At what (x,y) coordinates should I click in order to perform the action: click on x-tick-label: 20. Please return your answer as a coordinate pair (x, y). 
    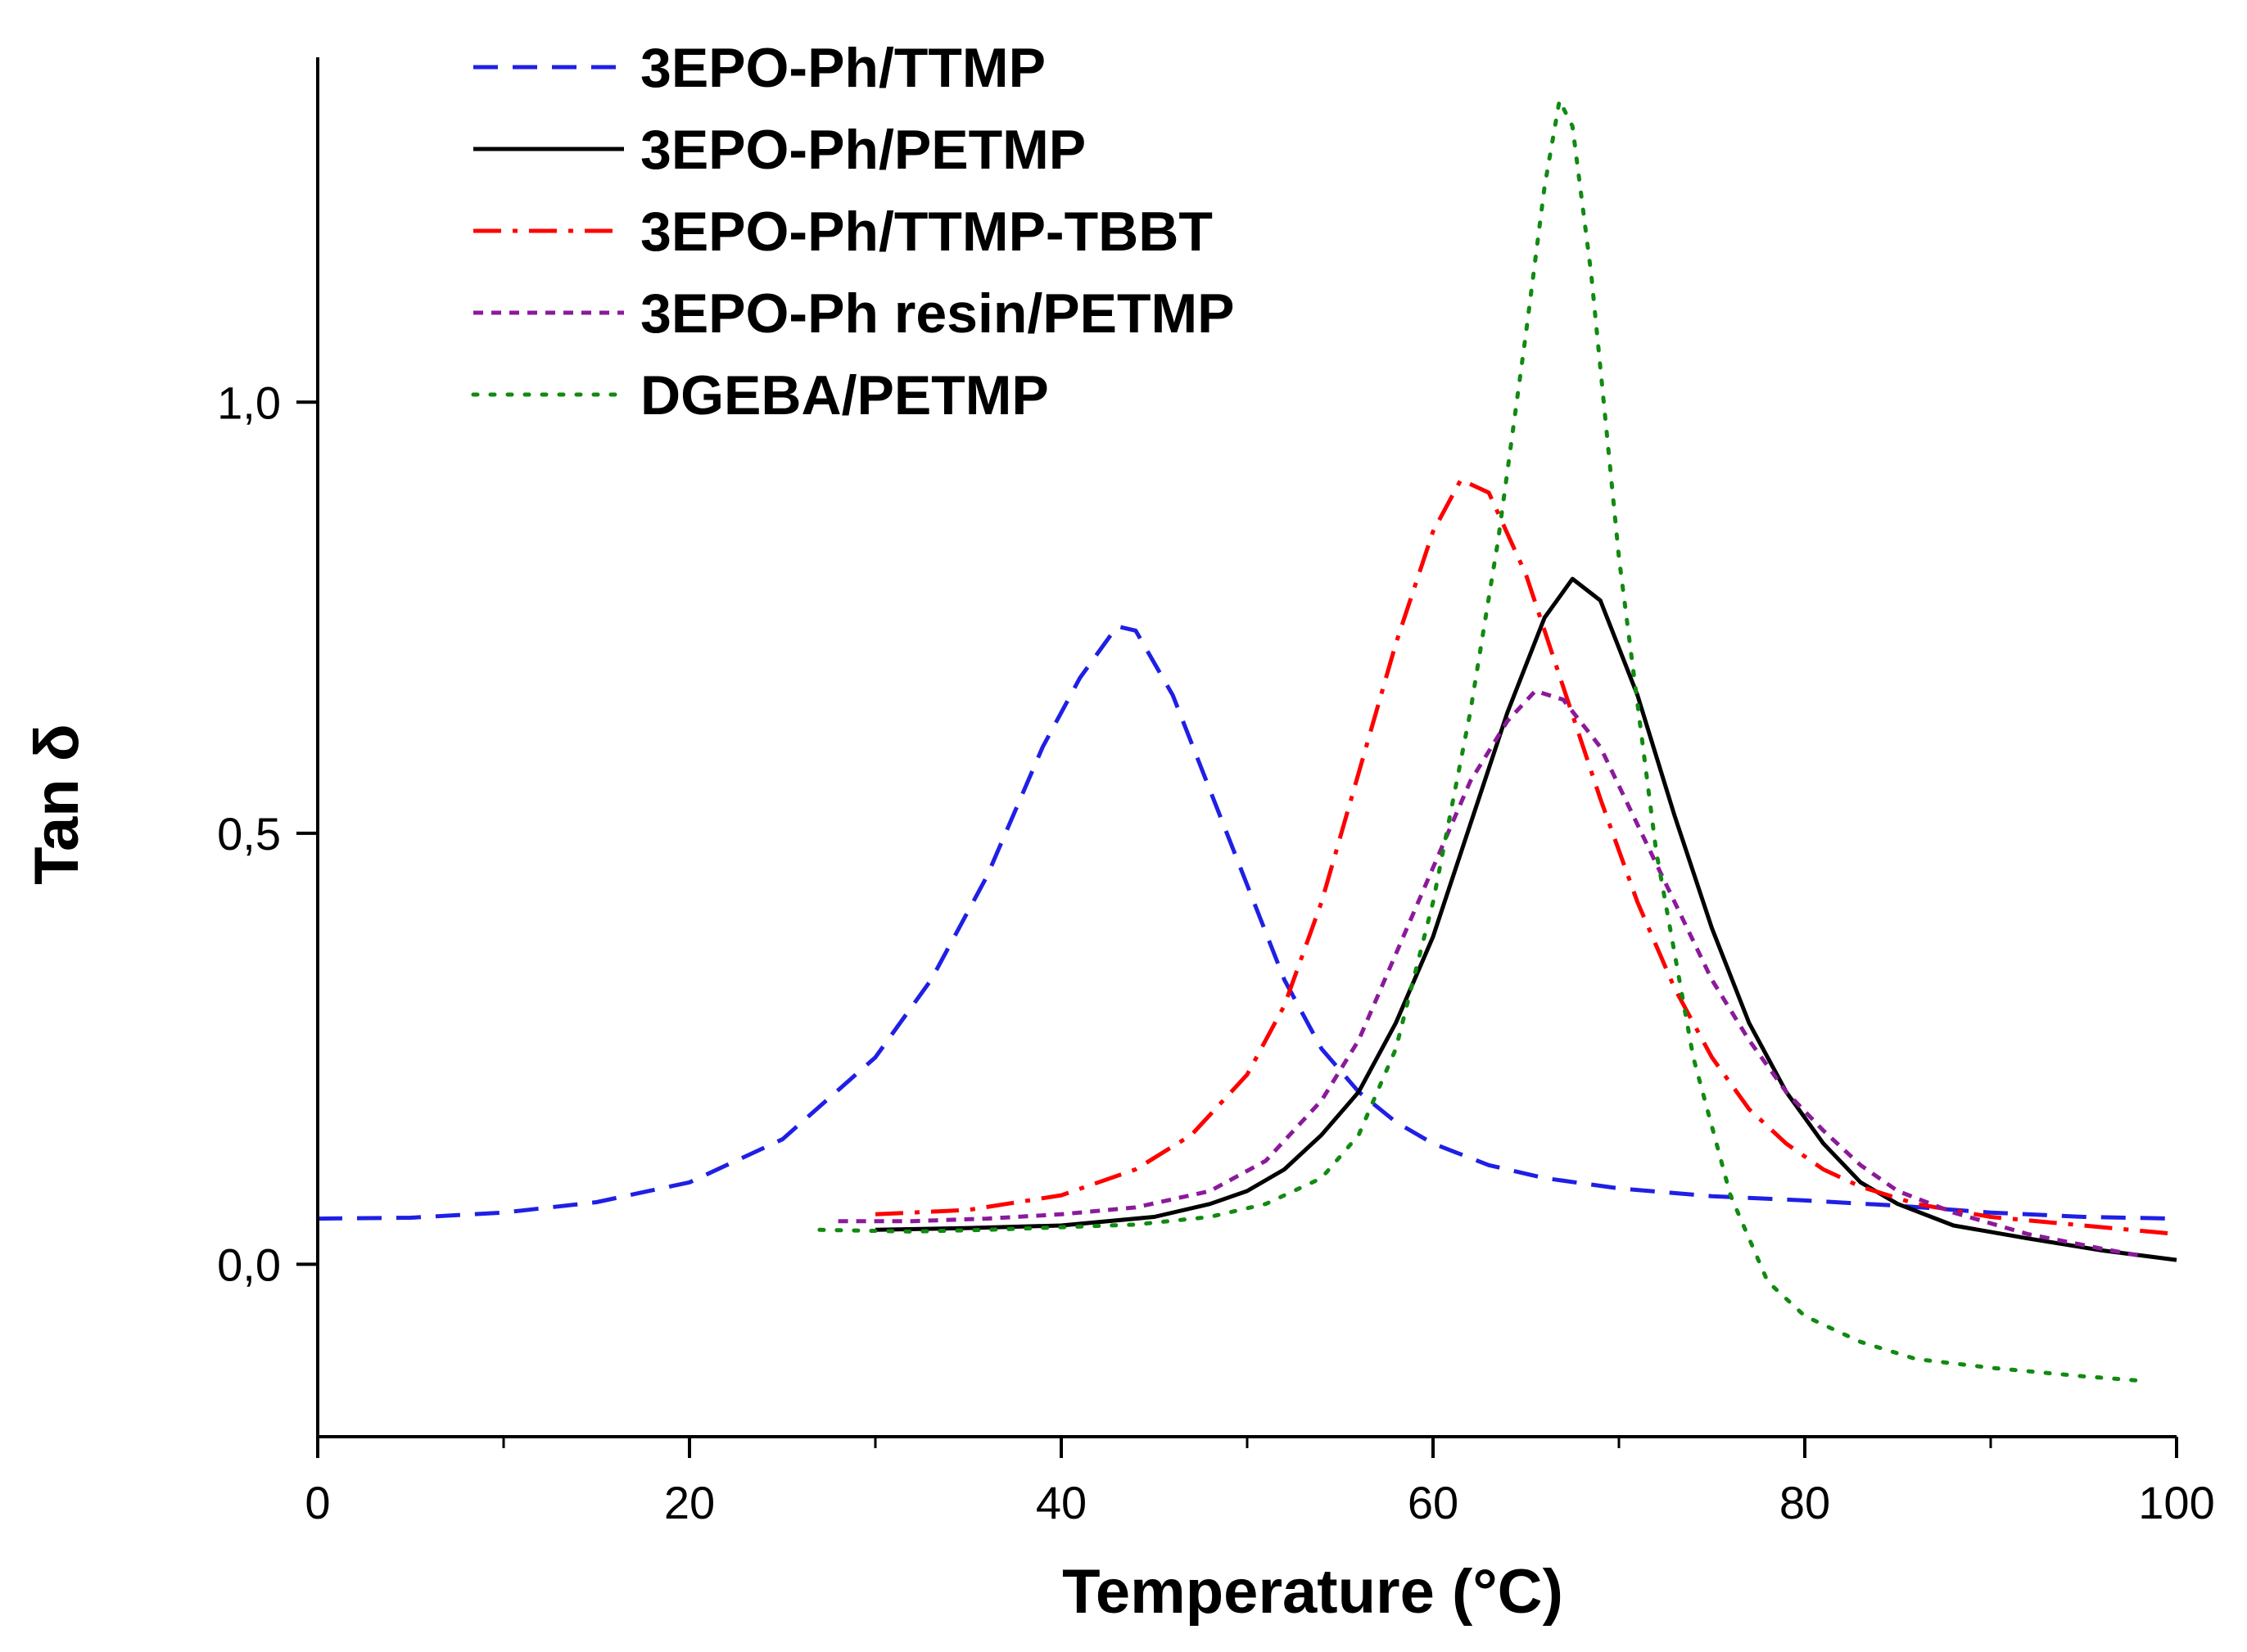
    Looking at the image, I should click on (689, 1502).